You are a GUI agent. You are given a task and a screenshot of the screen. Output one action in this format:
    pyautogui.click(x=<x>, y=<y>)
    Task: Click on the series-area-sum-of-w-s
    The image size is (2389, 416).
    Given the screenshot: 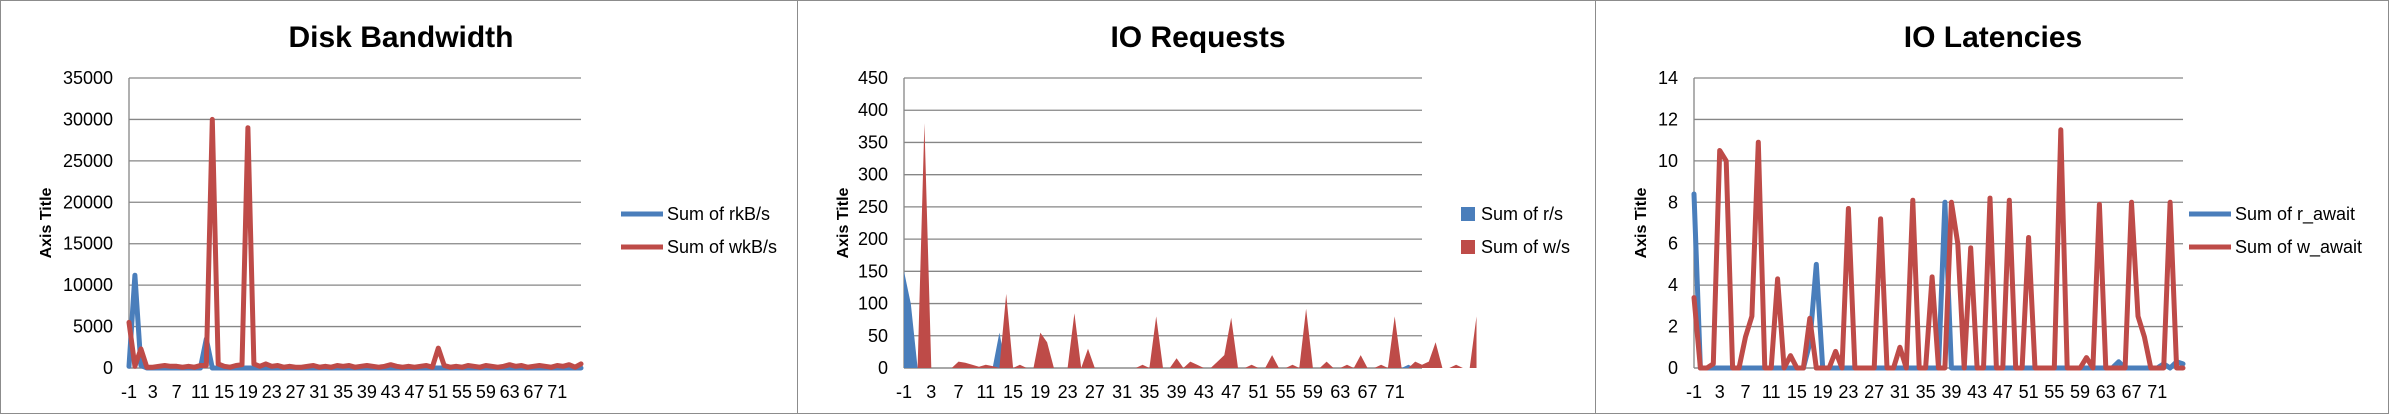 What is the action you would take?
    pyautogui.click(x=1190, y=245)
    